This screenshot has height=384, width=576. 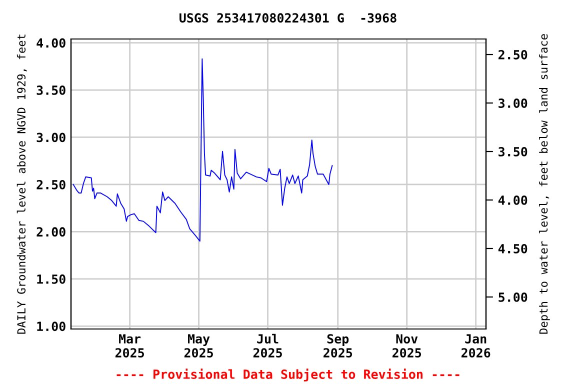 What do you see at coordinates (198, 346) in the screenshot?
I see `x-tick-label: May 2025` at bounding box center [198, 346].